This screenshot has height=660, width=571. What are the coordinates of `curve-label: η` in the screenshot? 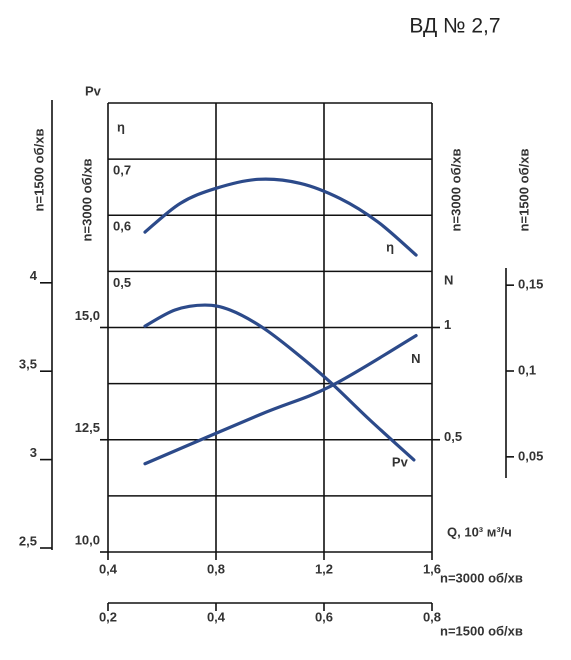 It's located at (390, 247).